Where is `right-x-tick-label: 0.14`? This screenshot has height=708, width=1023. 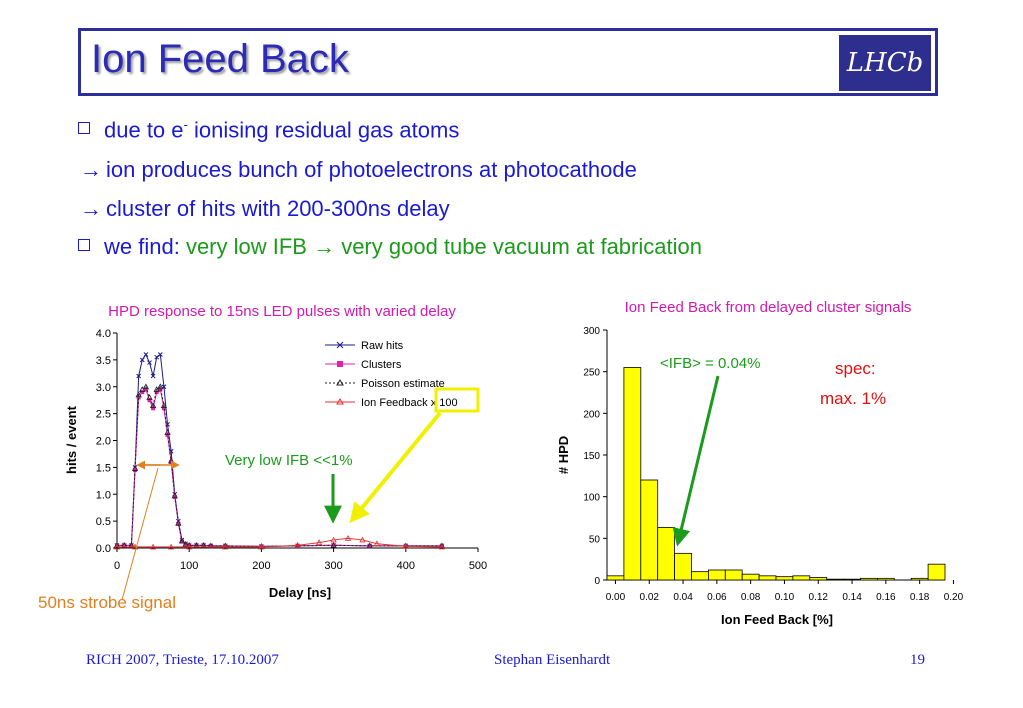
right-x-tick-label: 0.14 is located at coordinates (852, 597).